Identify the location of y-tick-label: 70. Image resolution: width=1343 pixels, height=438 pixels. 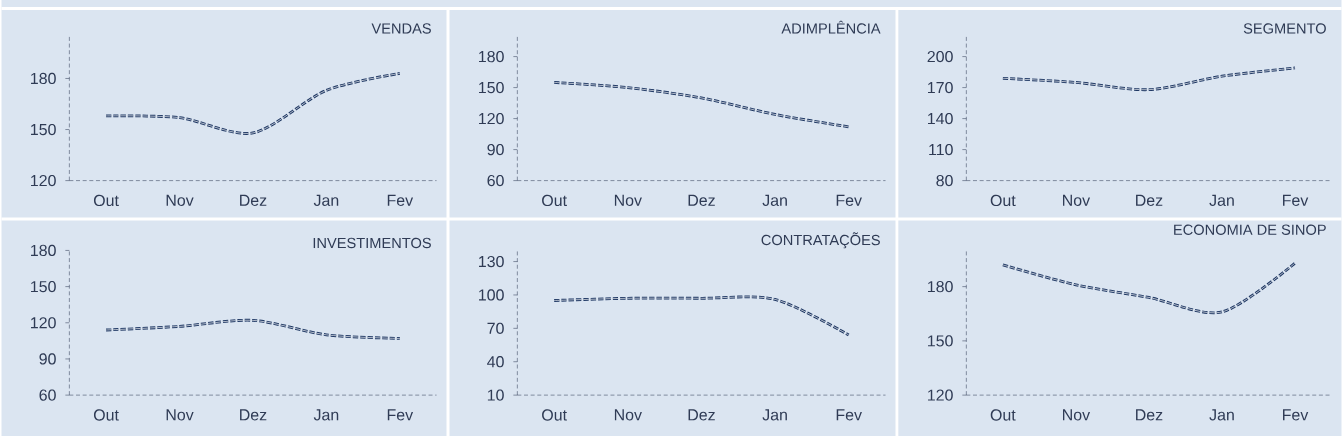
(495, 328).